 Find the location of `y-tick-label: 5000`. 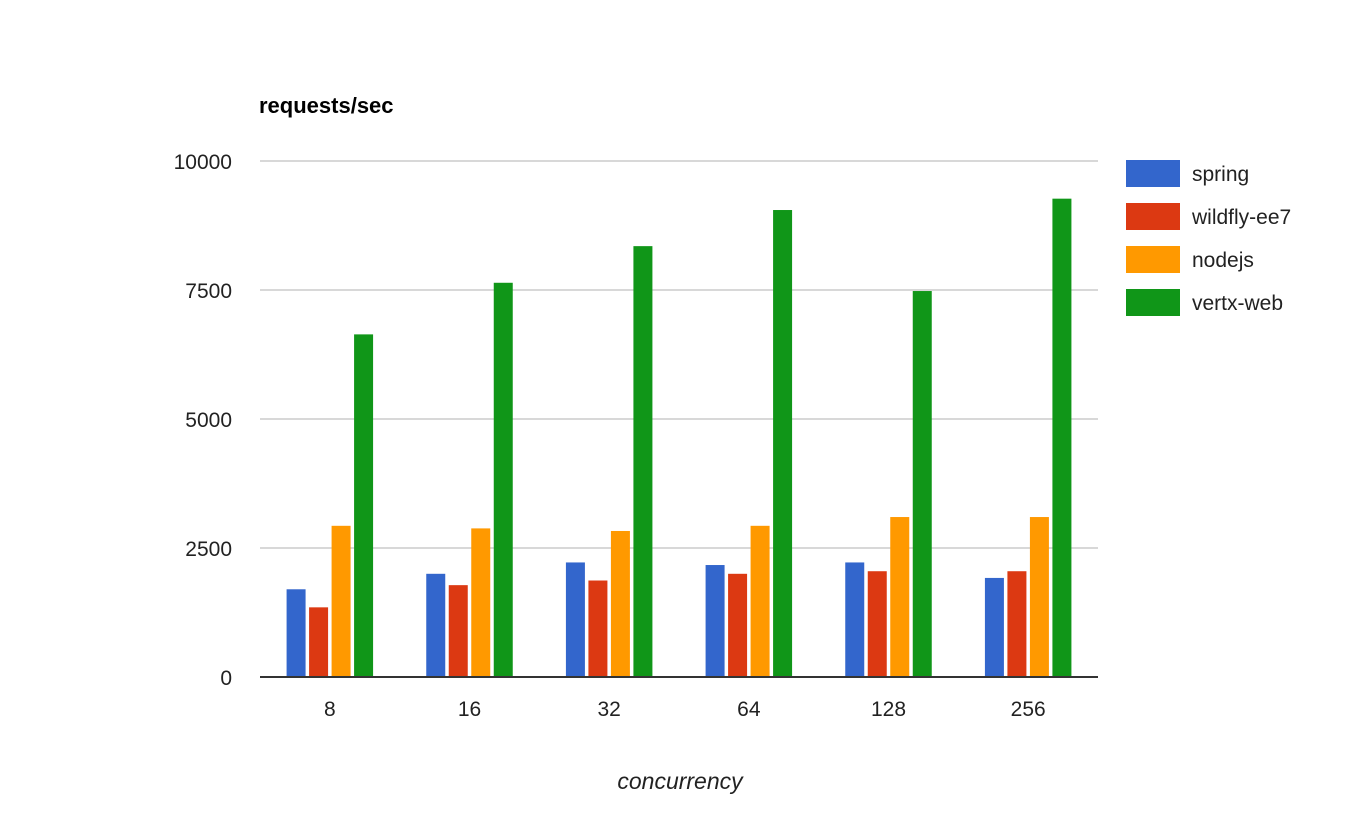

y-tick-label: 5000 is located at coordinates (208, 420).